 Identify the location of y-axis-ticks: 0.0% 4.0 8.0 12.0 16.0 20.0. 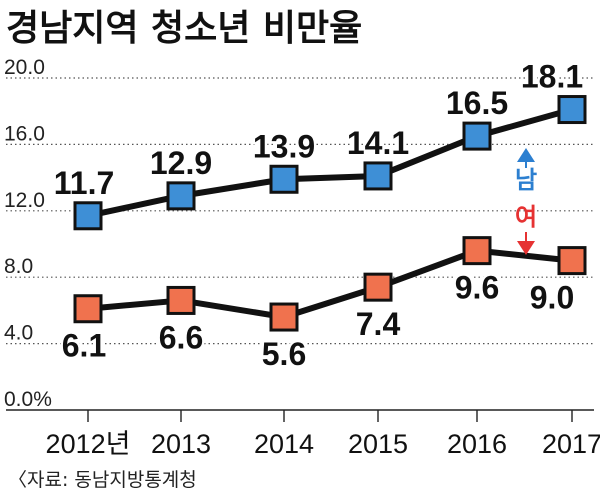
(28, 233).